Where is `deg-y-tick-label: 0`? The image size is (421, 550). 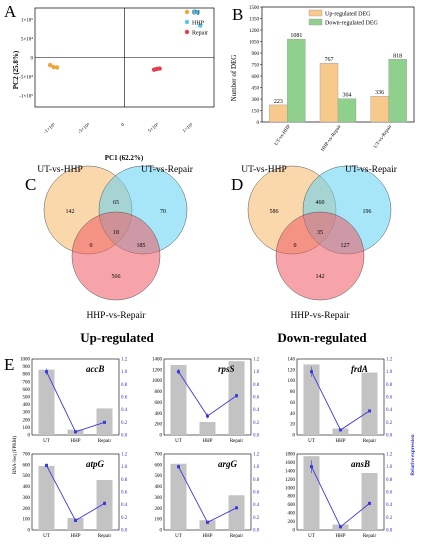
deg-y-tick-label: 0 is located at coordinates (258, 123).